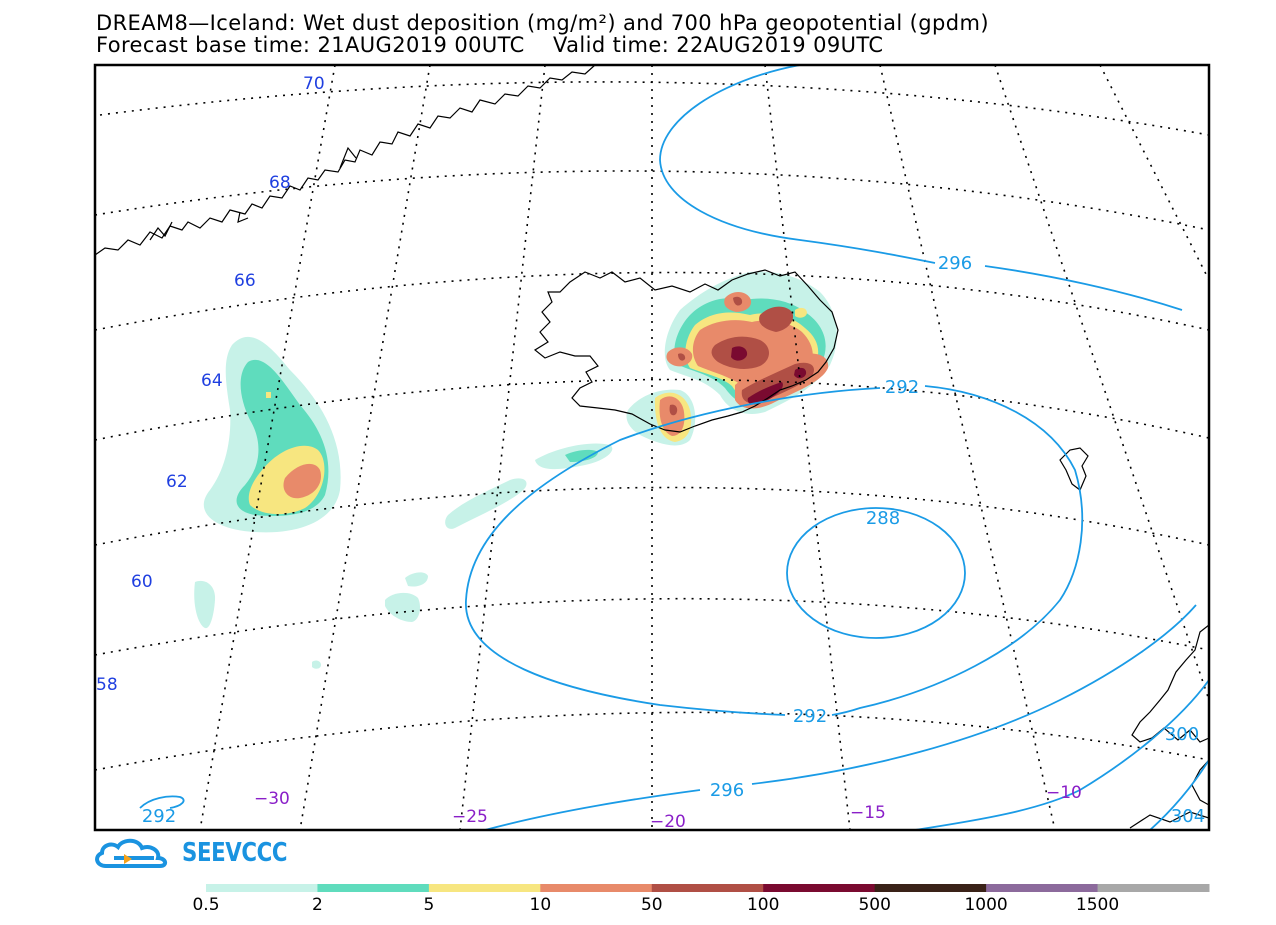 The image size is (1276, 925). What do you see at coordinates (868, 813) in the screenshot?
I see `longitude-label: −15` at bounding box center [868, 813].